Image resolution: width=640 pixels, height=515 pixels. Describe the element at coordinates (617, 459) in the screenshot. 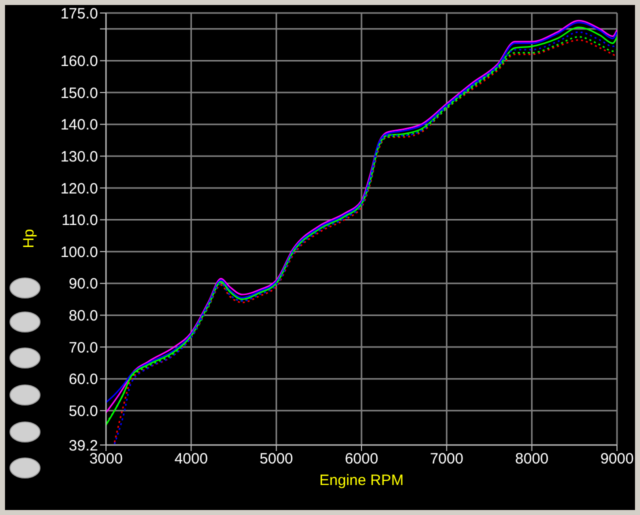

I see `x-tick-label: 9000` at that location.